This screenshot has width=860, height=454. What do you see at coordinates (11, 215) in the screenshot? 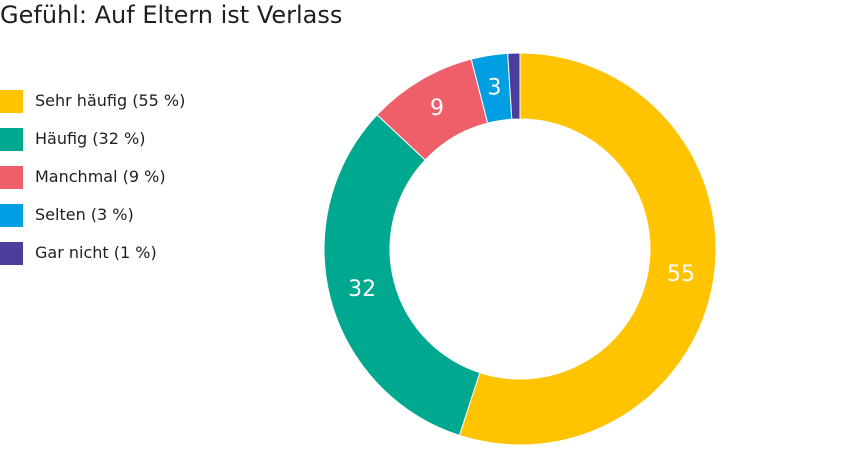
I see `legend-swatch-selten` at bounding box center [11, 215].